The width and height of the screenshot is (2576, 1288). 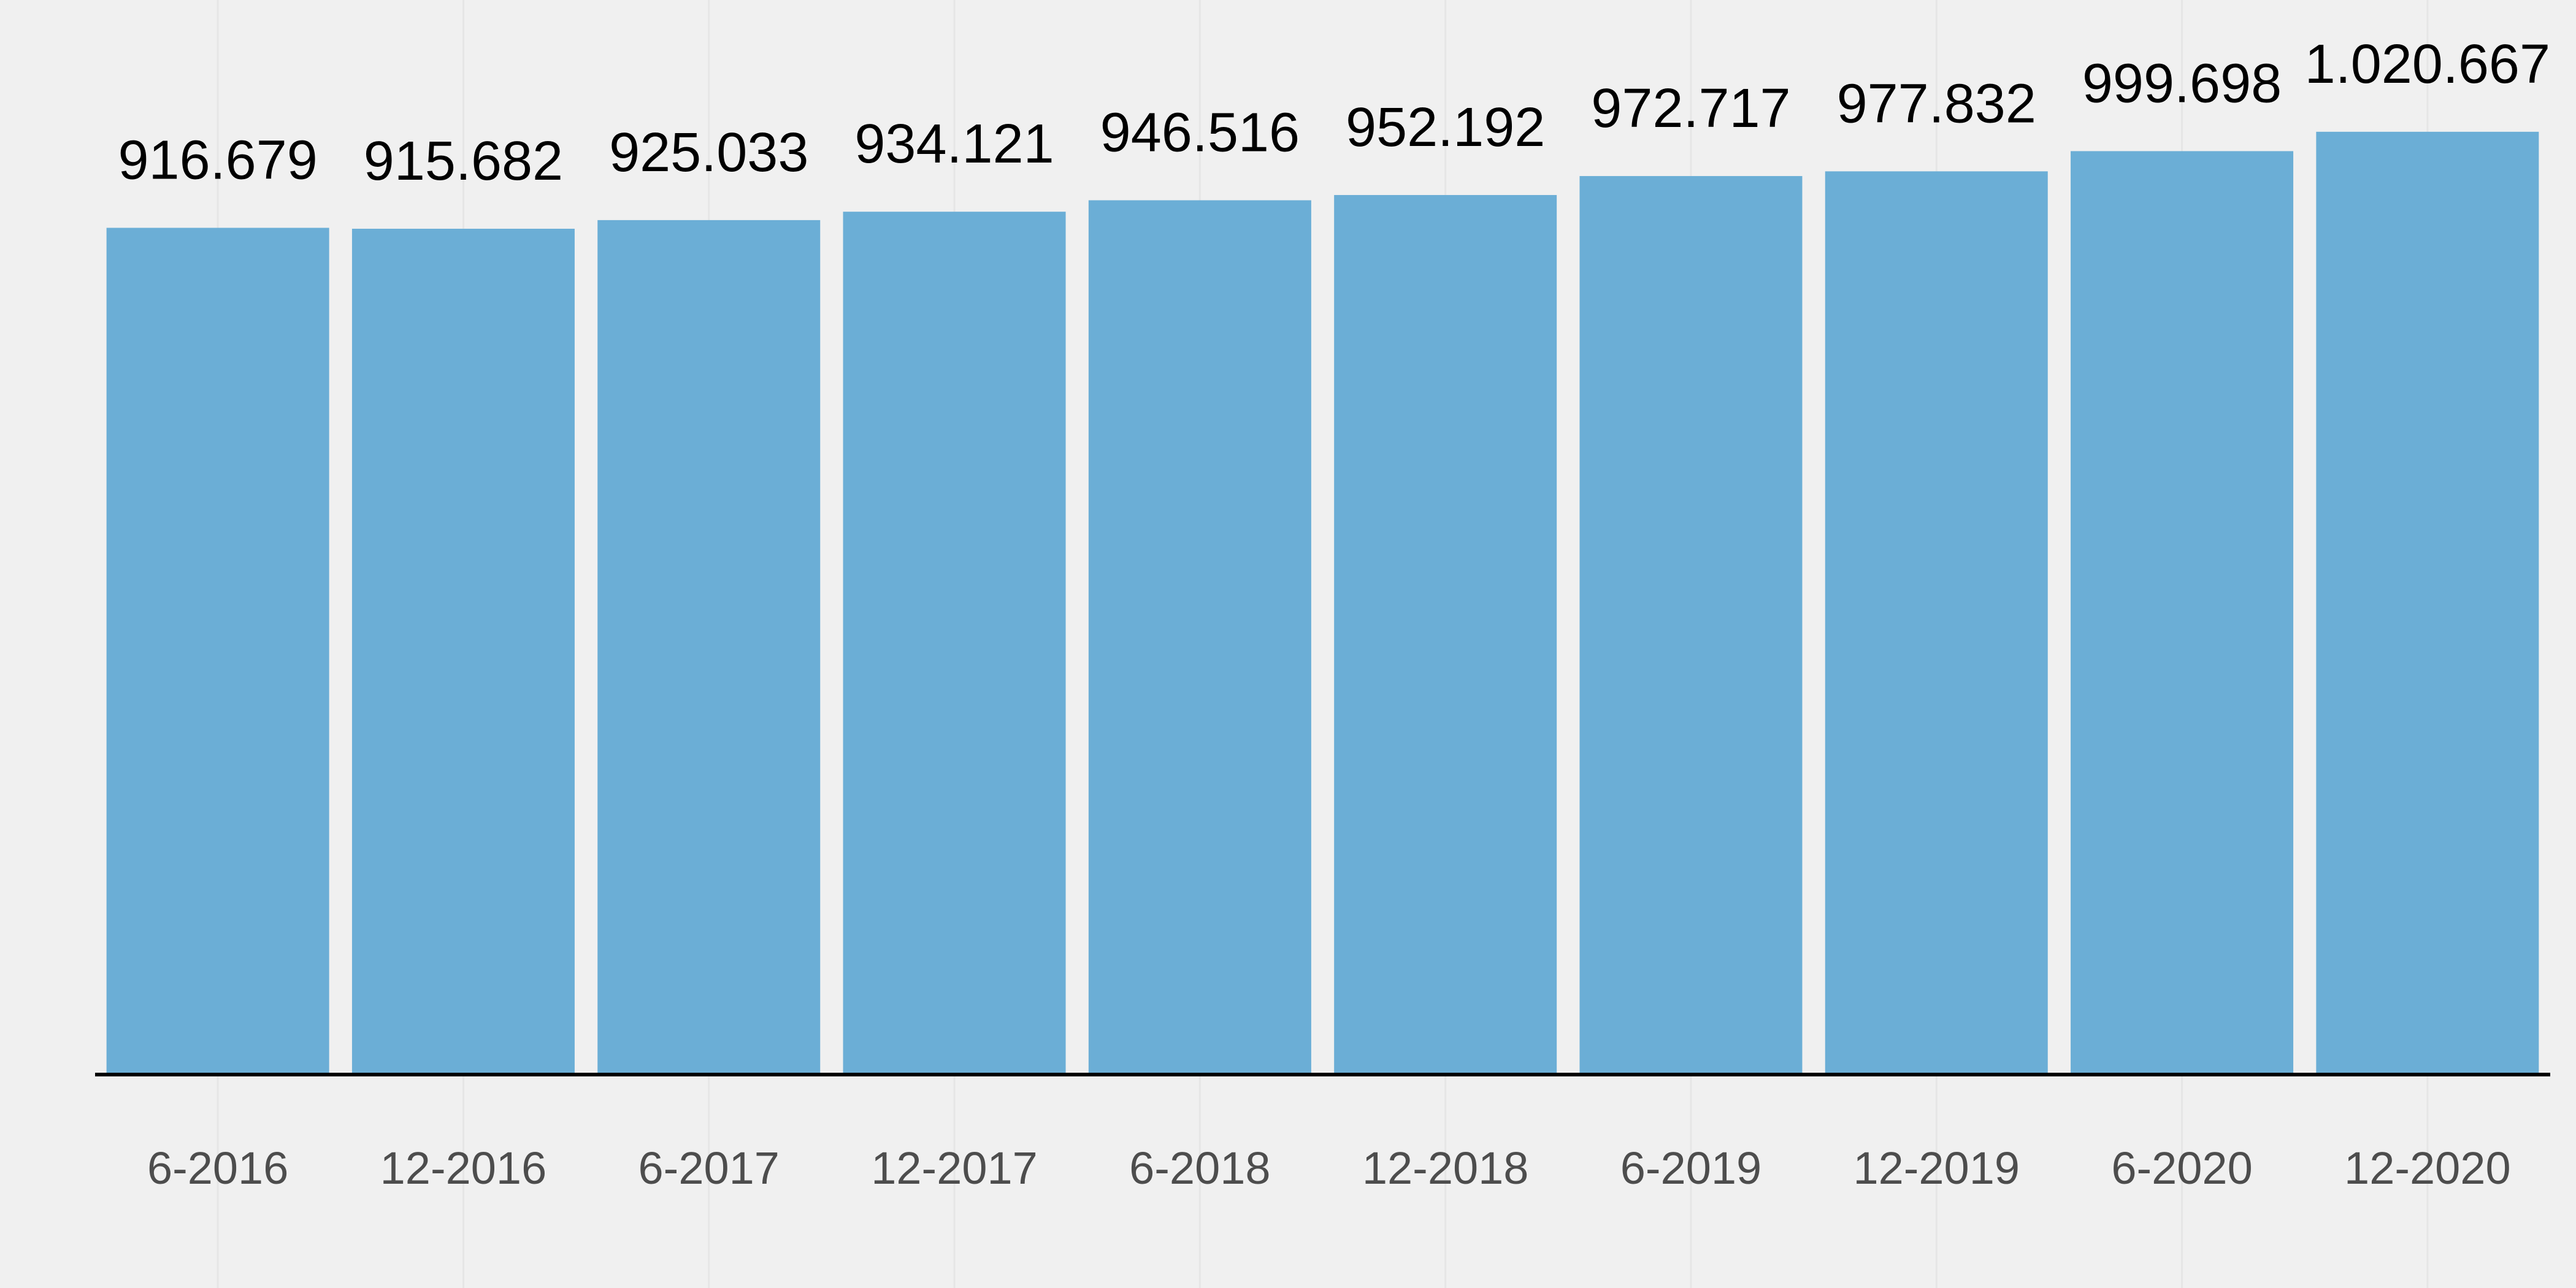 What do you see at coordinates (1199, 637) in the screenshot?
I see `bar-6-2018` at bounding box center [1199, 637].